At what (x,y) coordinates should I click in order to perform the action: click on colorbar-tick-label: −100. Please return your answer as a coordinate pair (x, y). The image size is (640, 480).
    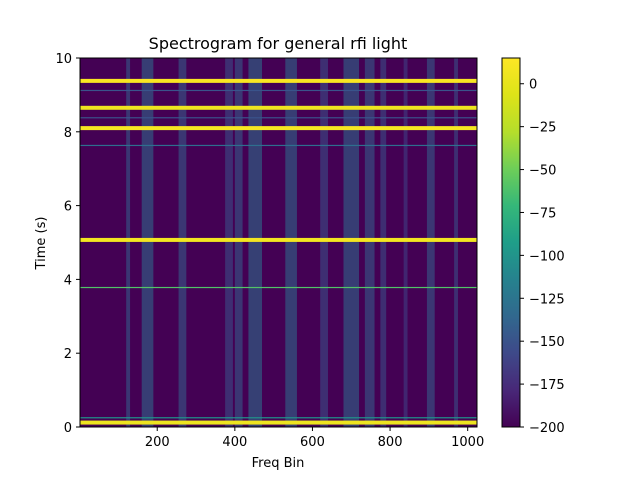
    Looking at the image, I should click on (547, 256).